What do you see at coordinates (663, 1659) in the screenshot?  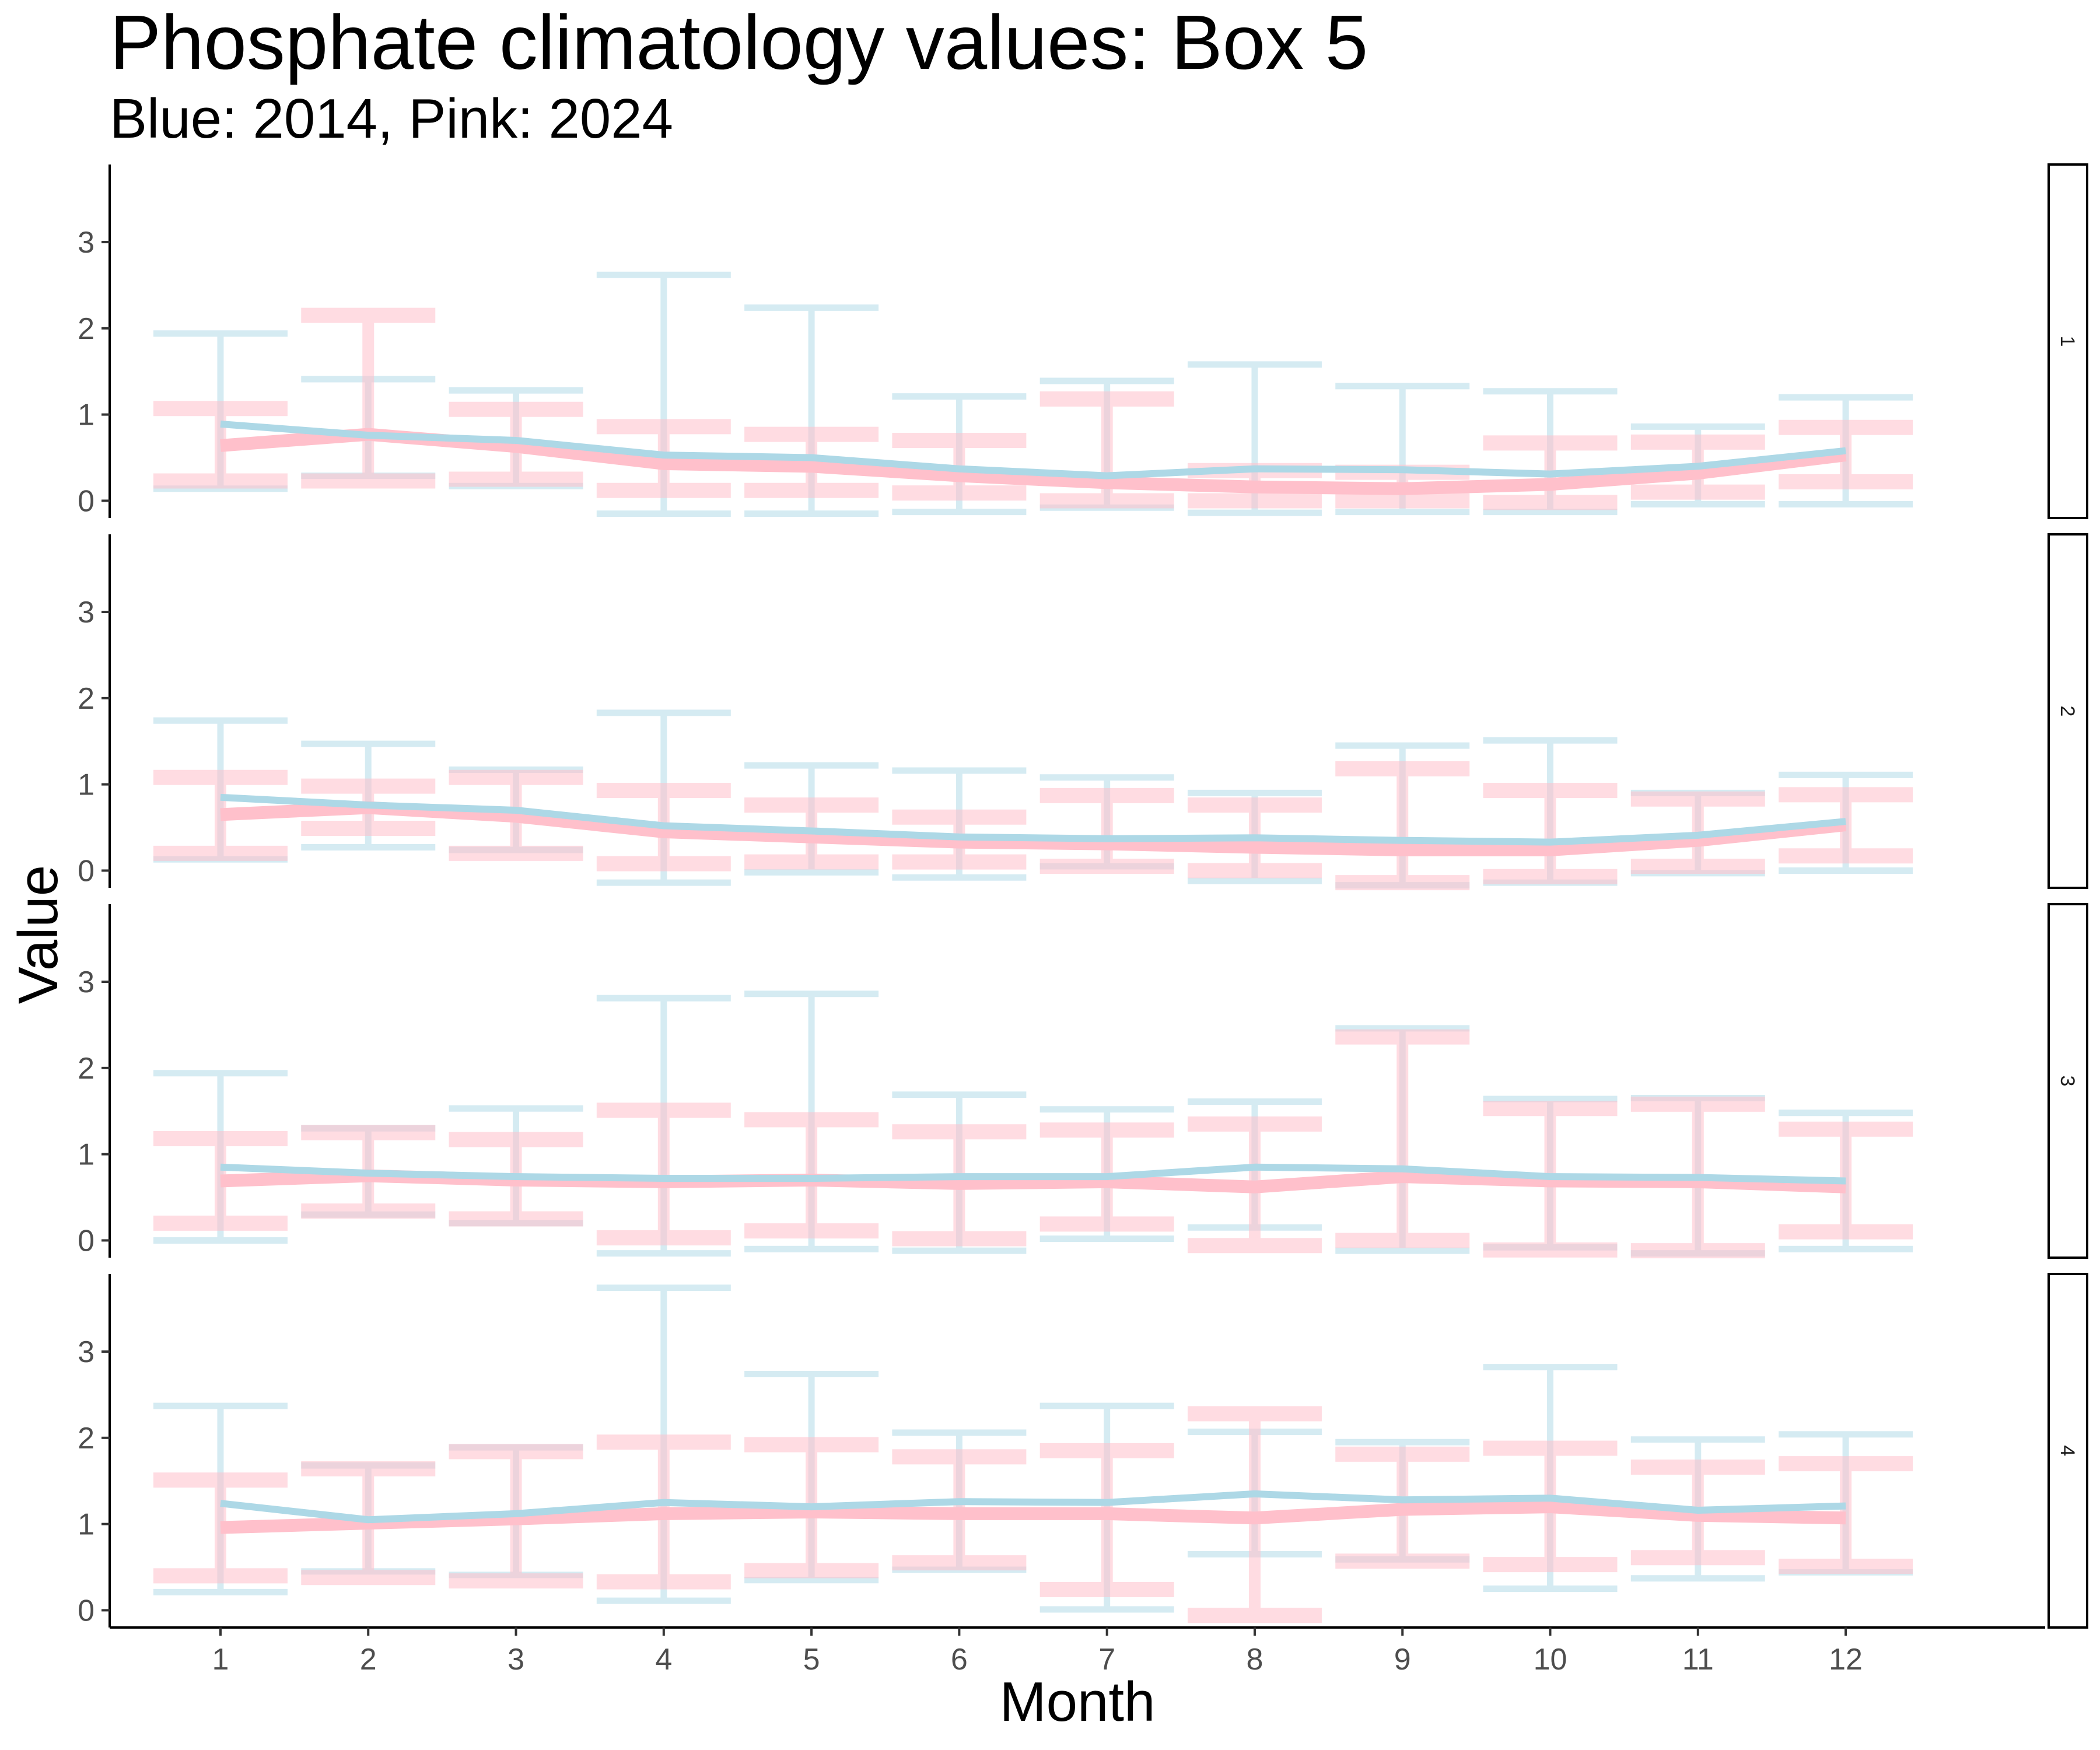 I see `x-tick-label: 4` at bounding box center [663, 1659].